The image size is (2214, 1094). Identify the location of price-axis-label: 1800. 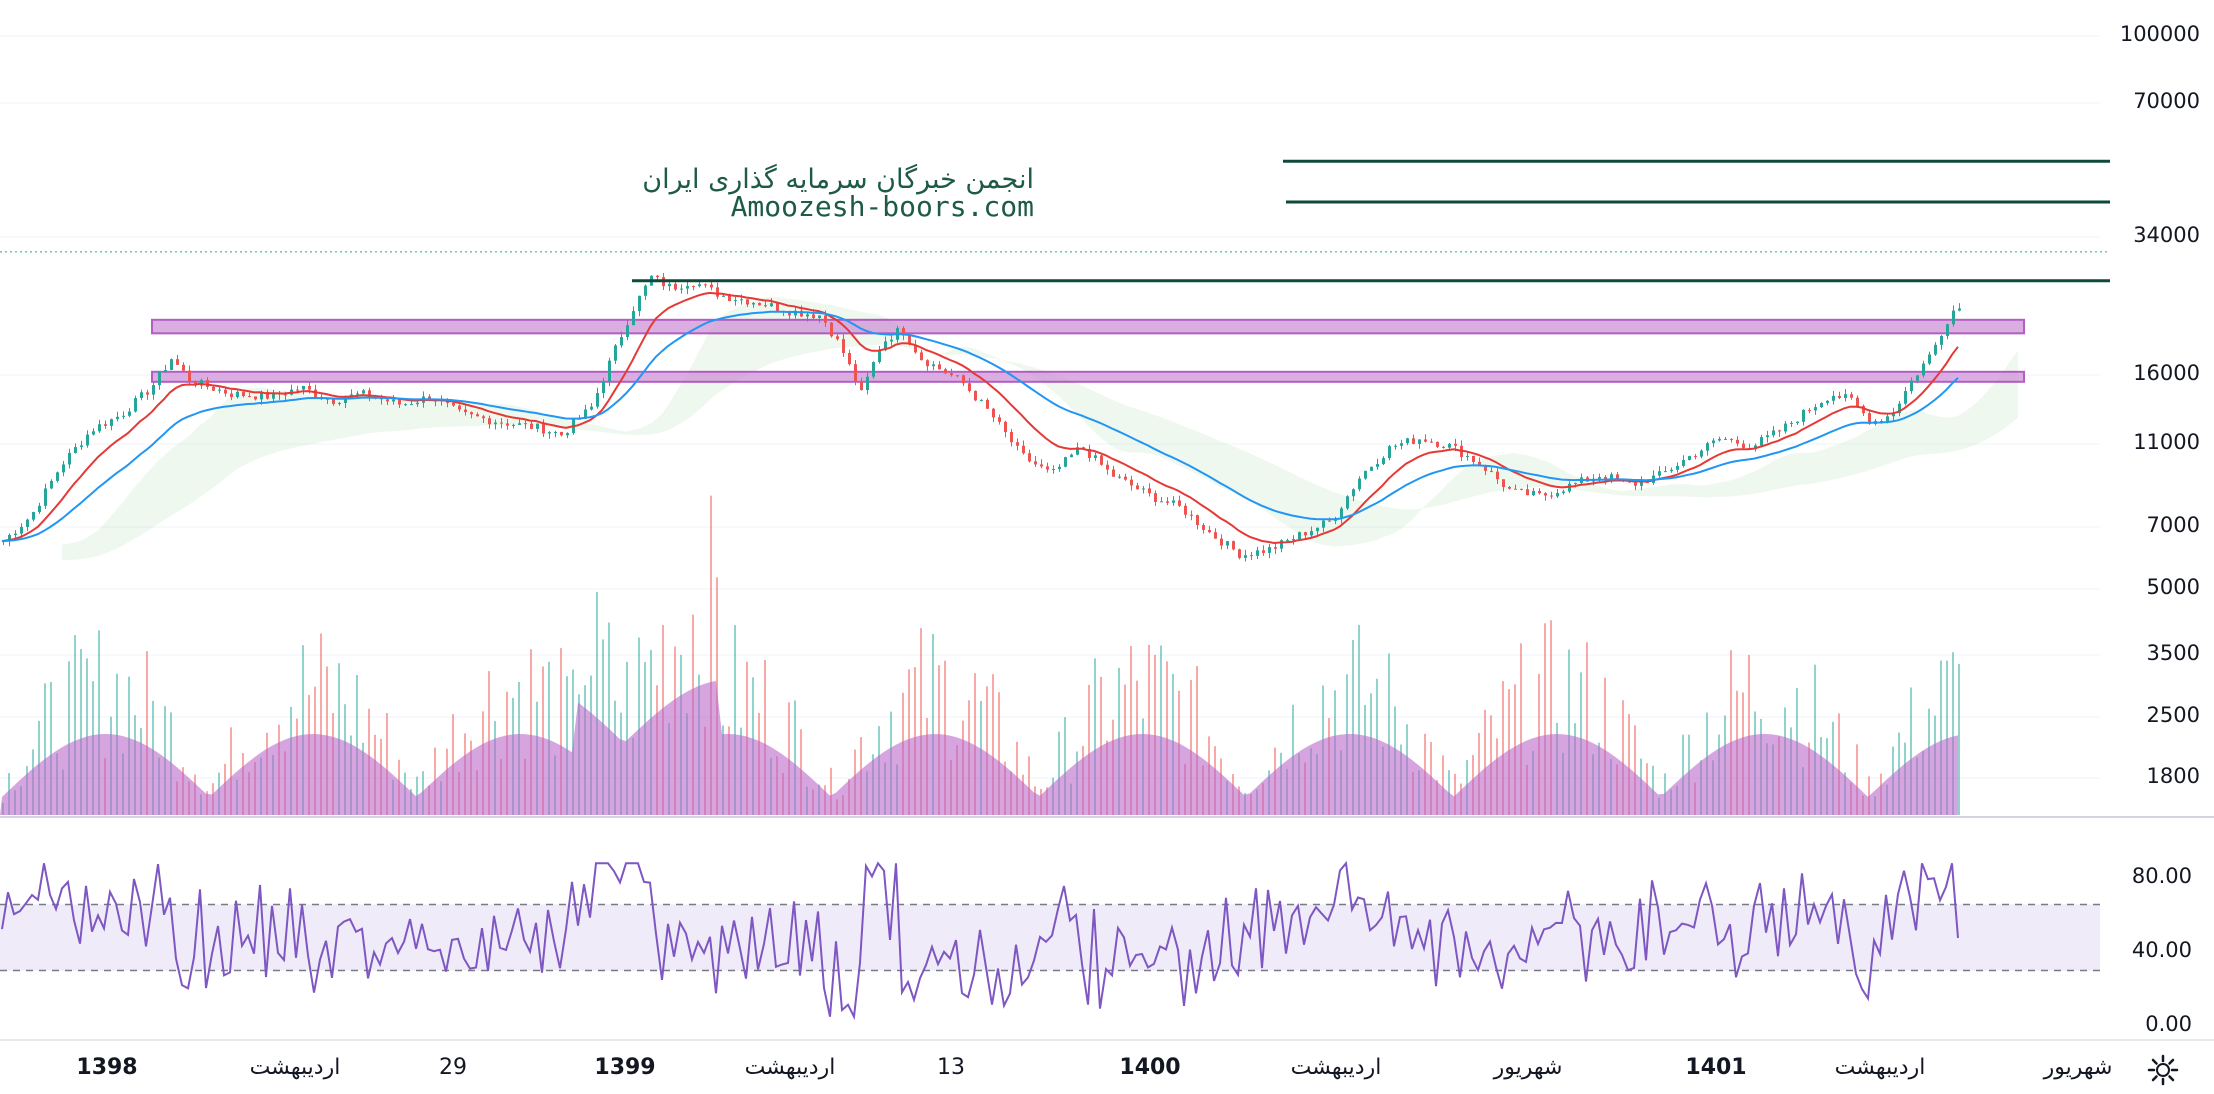
(2173, 776).